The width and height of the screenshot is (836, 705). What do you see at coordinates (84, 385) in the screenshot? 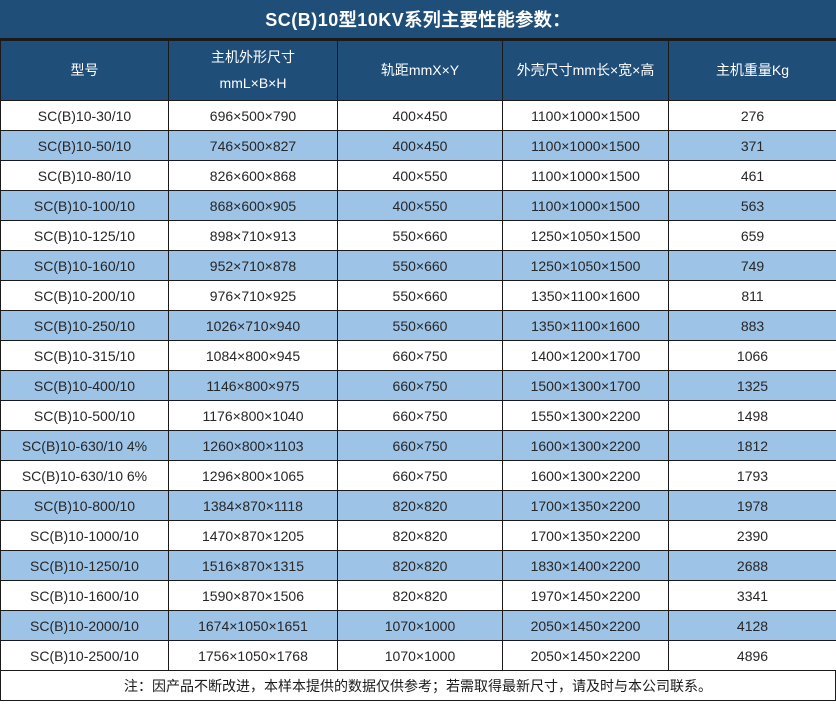
I see `cell-model: SC(B)10-400/10` at bounding box center [84, 385].